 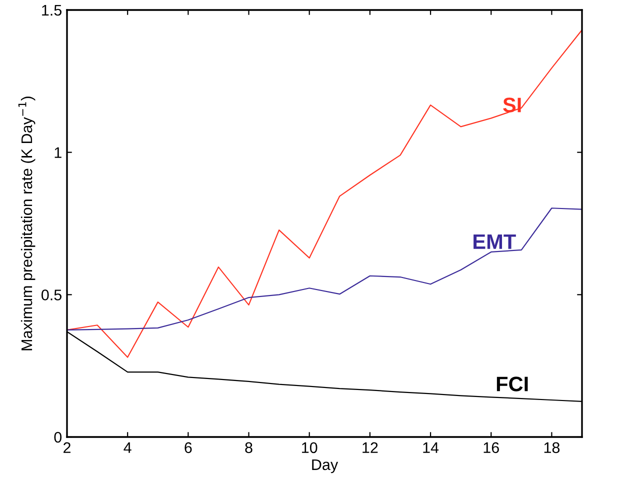 I want to click on series-label: SI, so click(x=512, y=105).